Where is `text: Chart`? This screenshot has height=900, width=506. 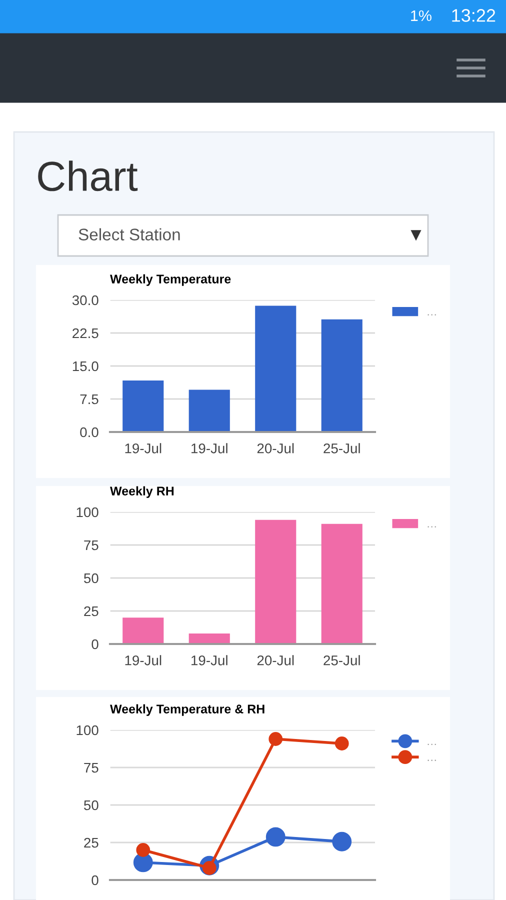 text: Chart is located at coordinates (88, 176).